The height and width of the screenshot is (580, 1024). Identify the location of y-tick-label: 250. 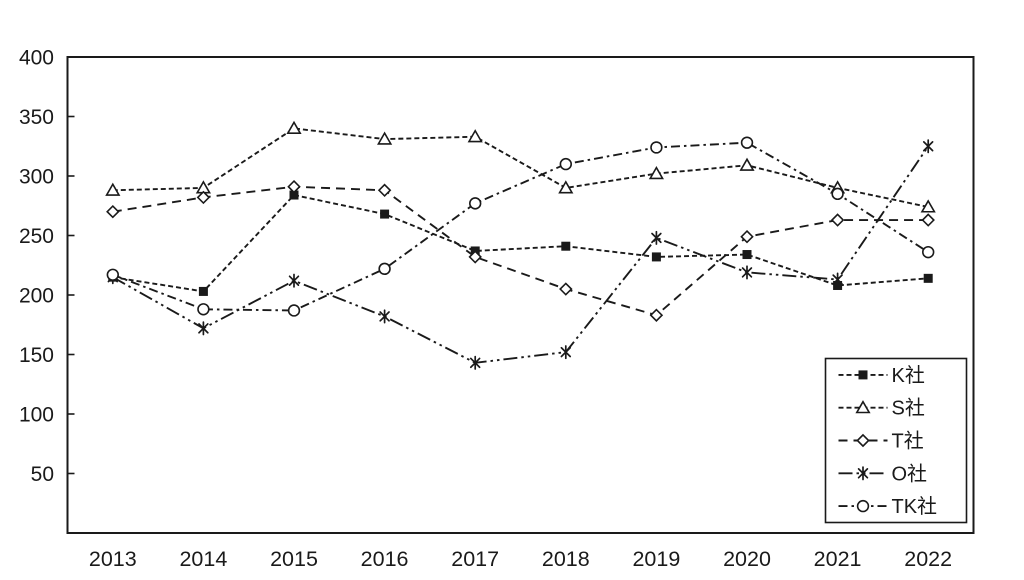
(36, 236).